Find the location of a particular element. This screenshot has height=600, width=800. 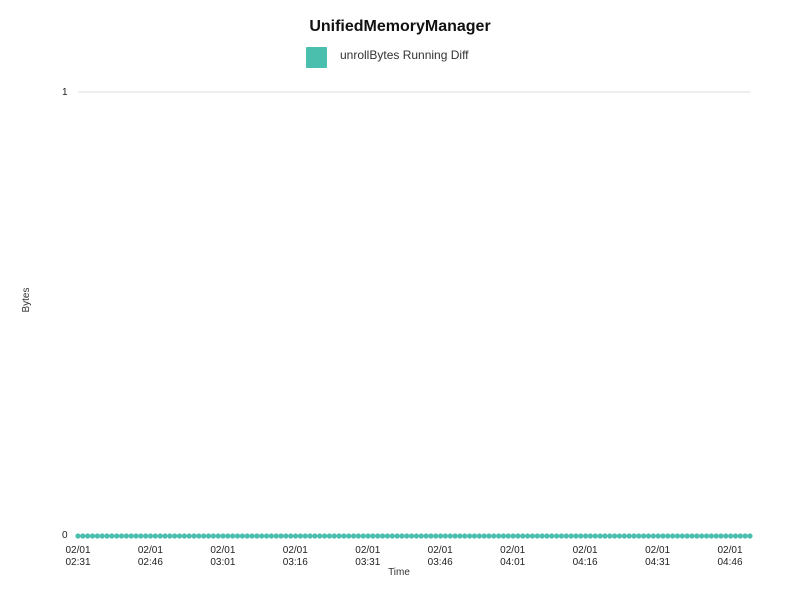

legend-swatch is located at coordinates (316, 57).